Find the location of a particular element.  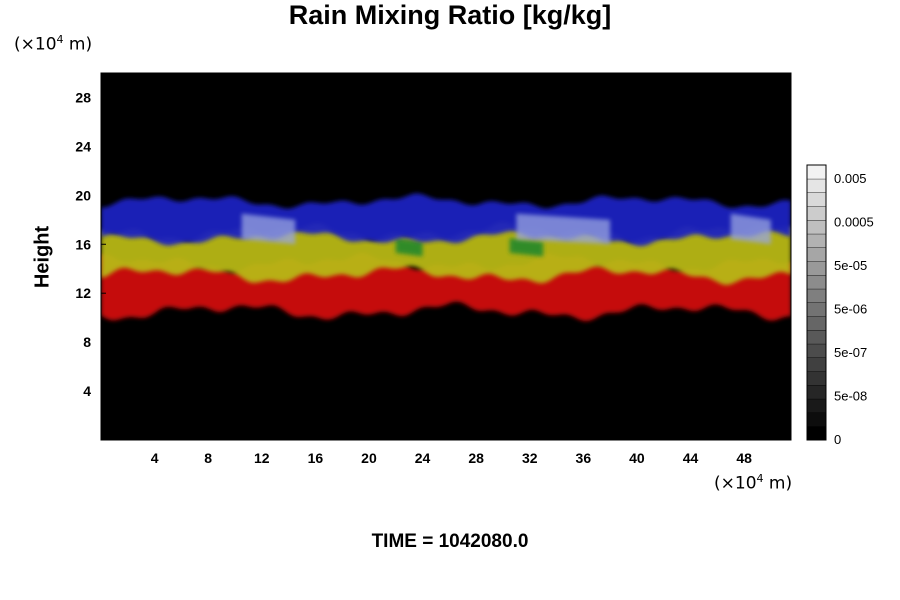

colorbar-frame is located at coordinates (816, 302).